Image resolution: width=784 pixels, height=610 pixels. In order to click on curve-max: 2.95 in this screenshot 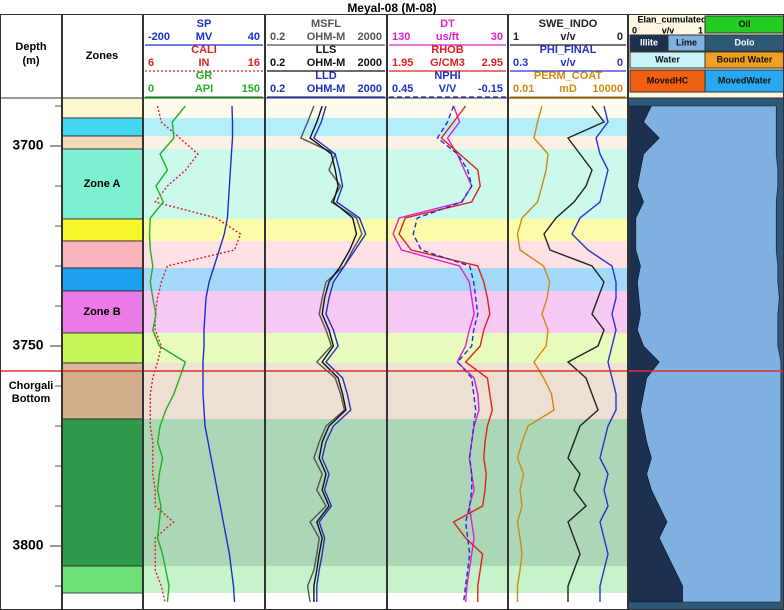, I will do `click(492, 63)`.